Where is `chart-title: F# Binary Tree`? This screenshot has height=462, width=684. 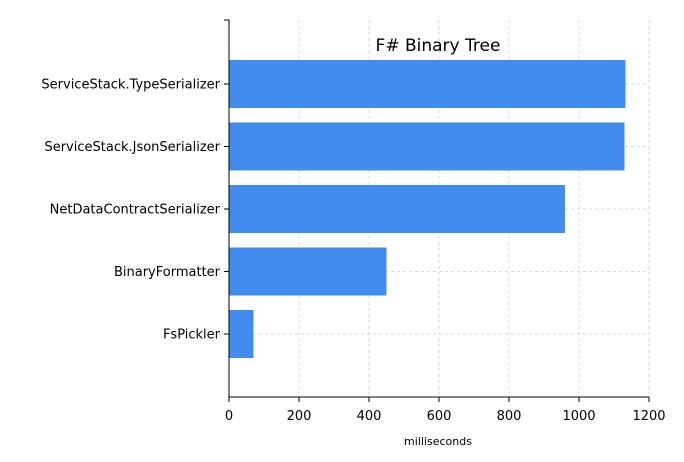 chart-title: F# Binary Tree is located at coordinates (438, 46).